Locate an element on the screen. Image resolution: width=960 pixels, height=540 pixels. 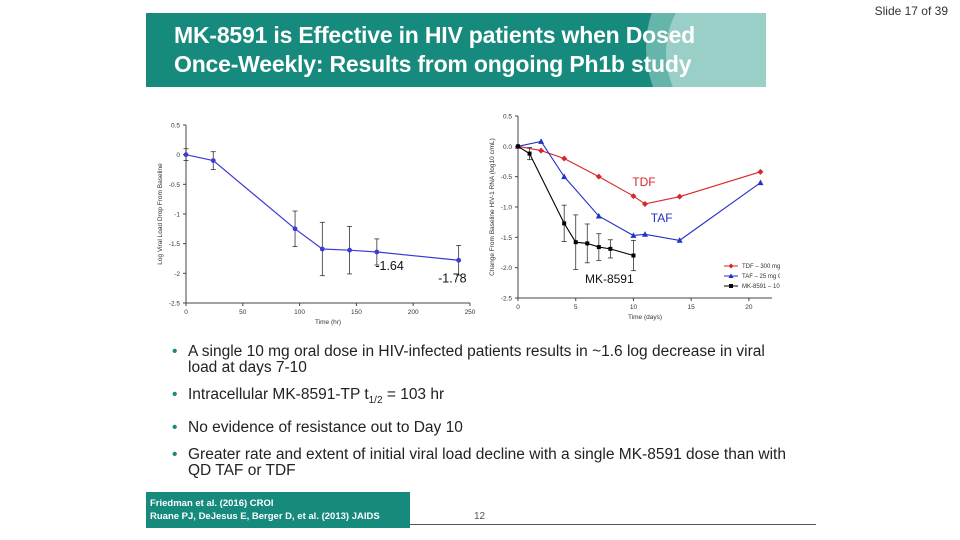
bullet-text-part: Intracellular MK-8591-TP t is located at coordinates (278, 394).